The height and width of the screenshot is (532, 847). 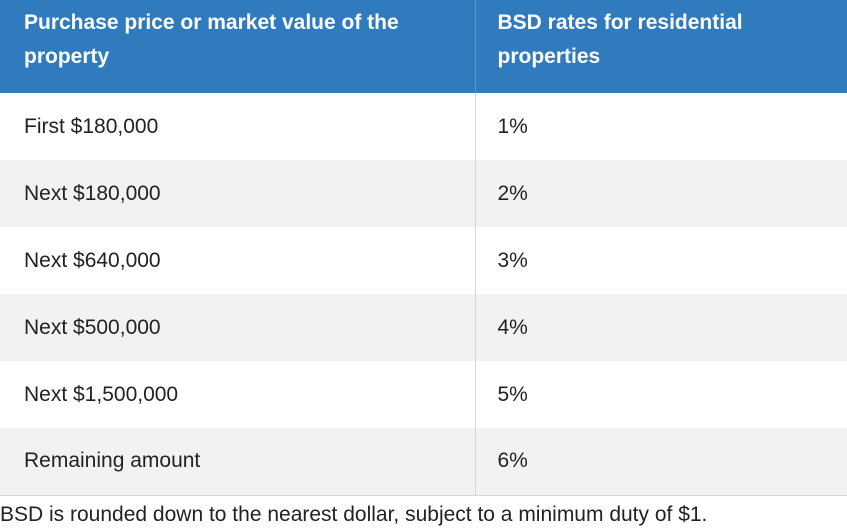 What do you see at coordinates (660, 394) in the screenshot?
I see `rate-cell: 5%` at bounding box center [660, 394].